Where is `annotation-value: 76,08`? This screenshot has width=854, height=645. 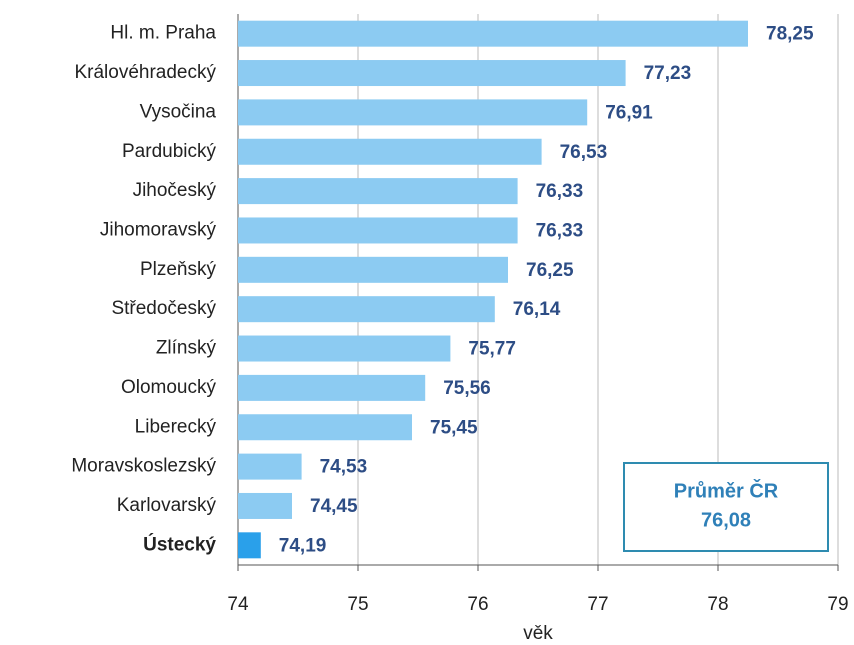
annotation-value: 76,08 is located at coordinates (726, 520).